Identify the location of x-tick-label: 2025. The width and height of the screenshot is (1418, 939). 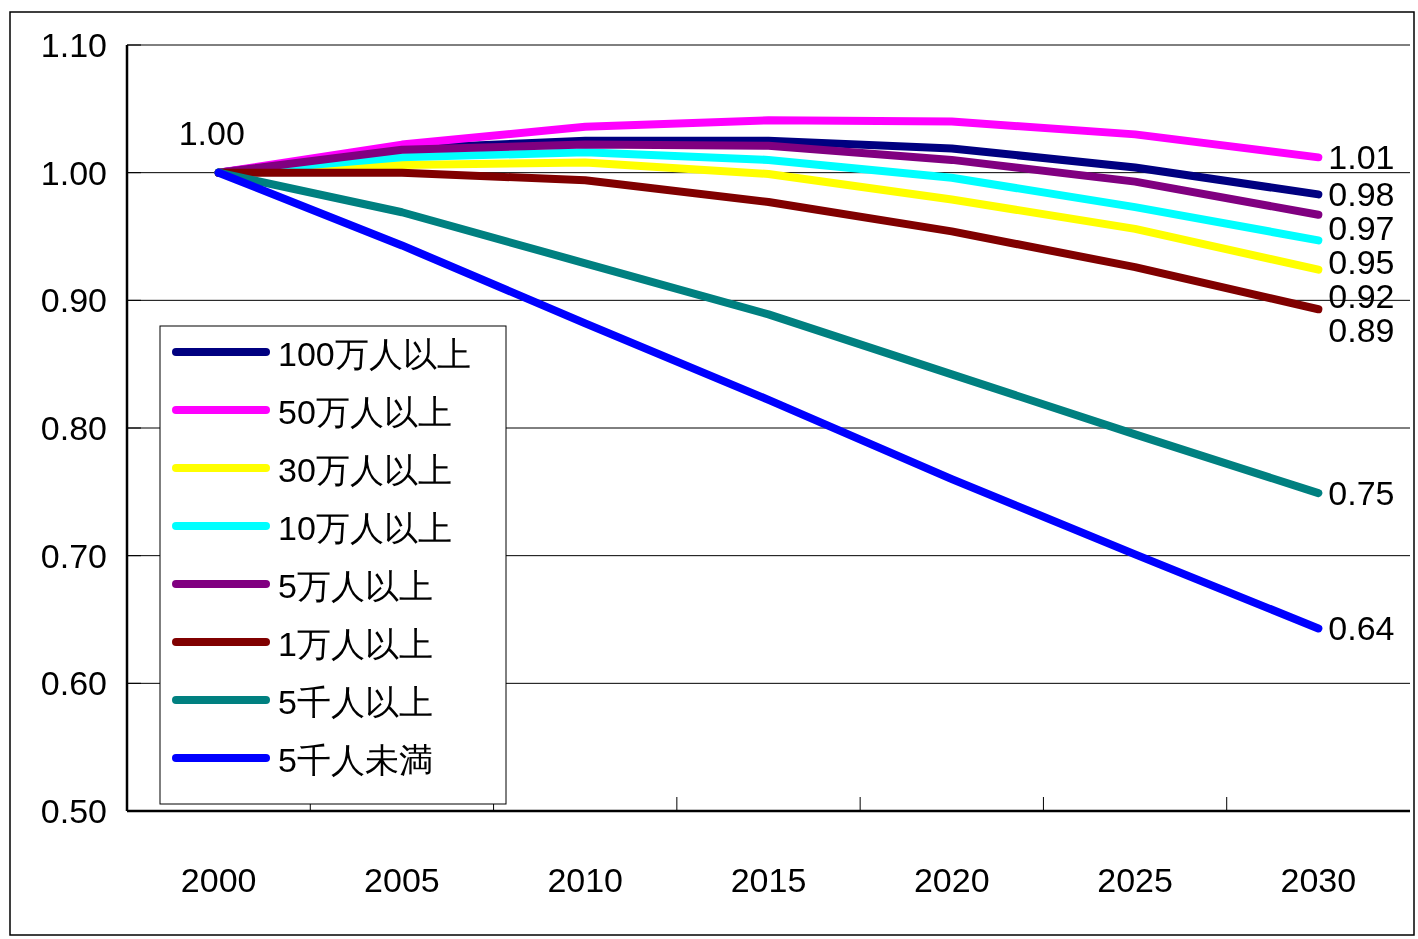
(1135, 880).